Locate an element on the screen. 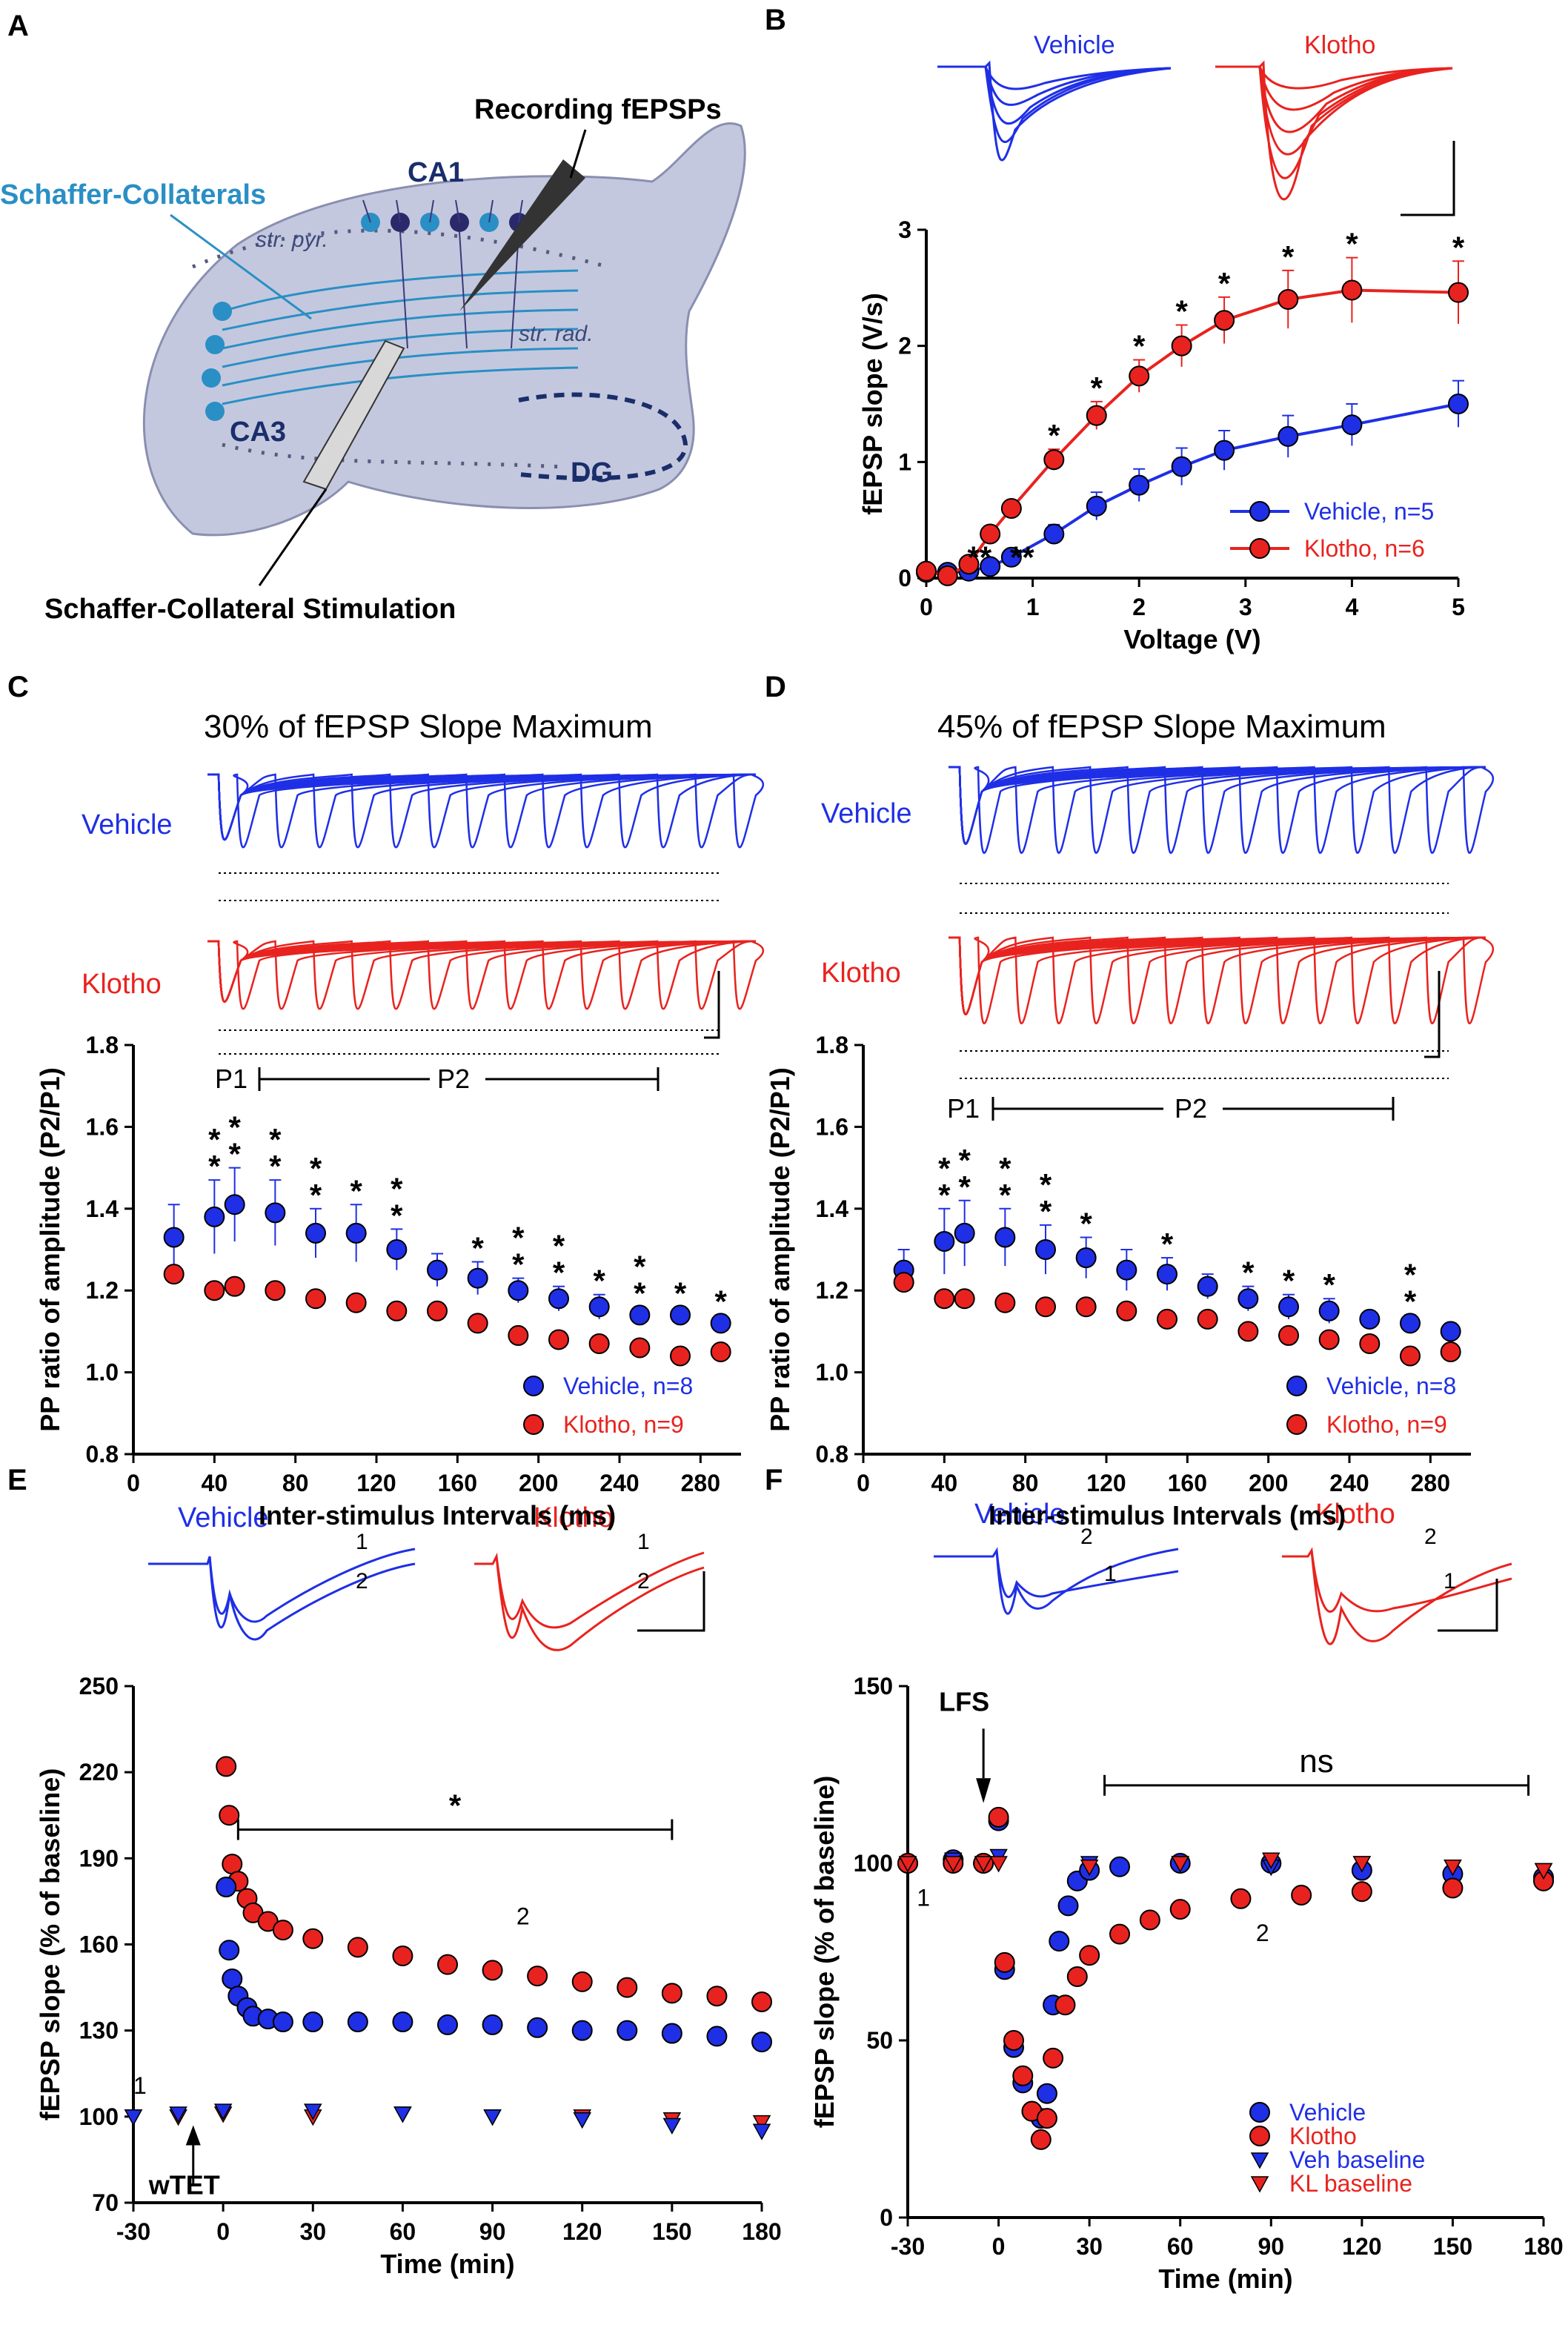  y-tick-label: 1 is located at coordinates (904, 462).